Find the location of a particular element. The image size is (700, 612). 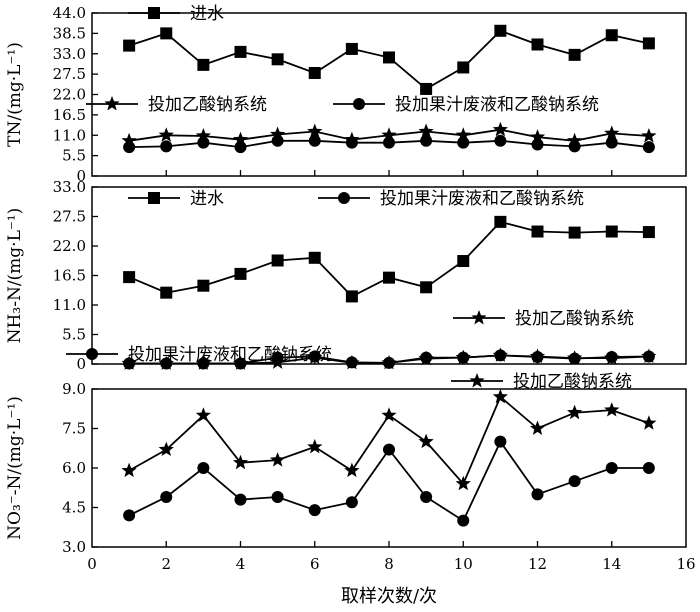

legend-juice-acetate-system-panel-2: 投加果汁废液和乙酸钠系统 is located at coordinates (451, 199).